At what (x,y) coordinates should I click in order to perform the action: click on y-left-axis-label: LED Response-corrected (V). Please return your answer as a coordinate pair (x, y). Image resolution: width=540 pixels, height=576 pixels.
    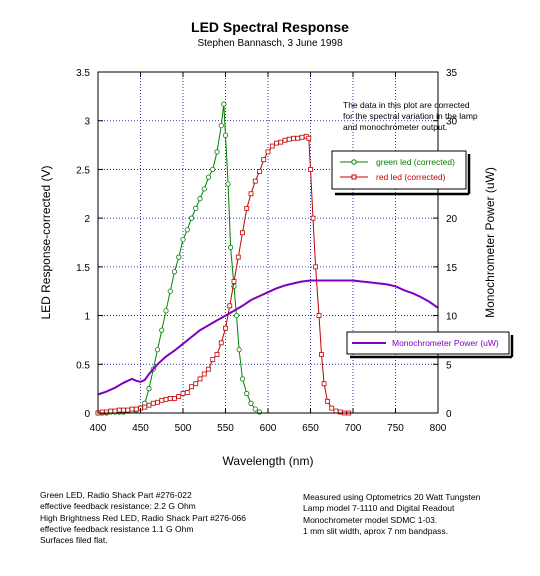
    Looking at the image, I should click on (46, 242).